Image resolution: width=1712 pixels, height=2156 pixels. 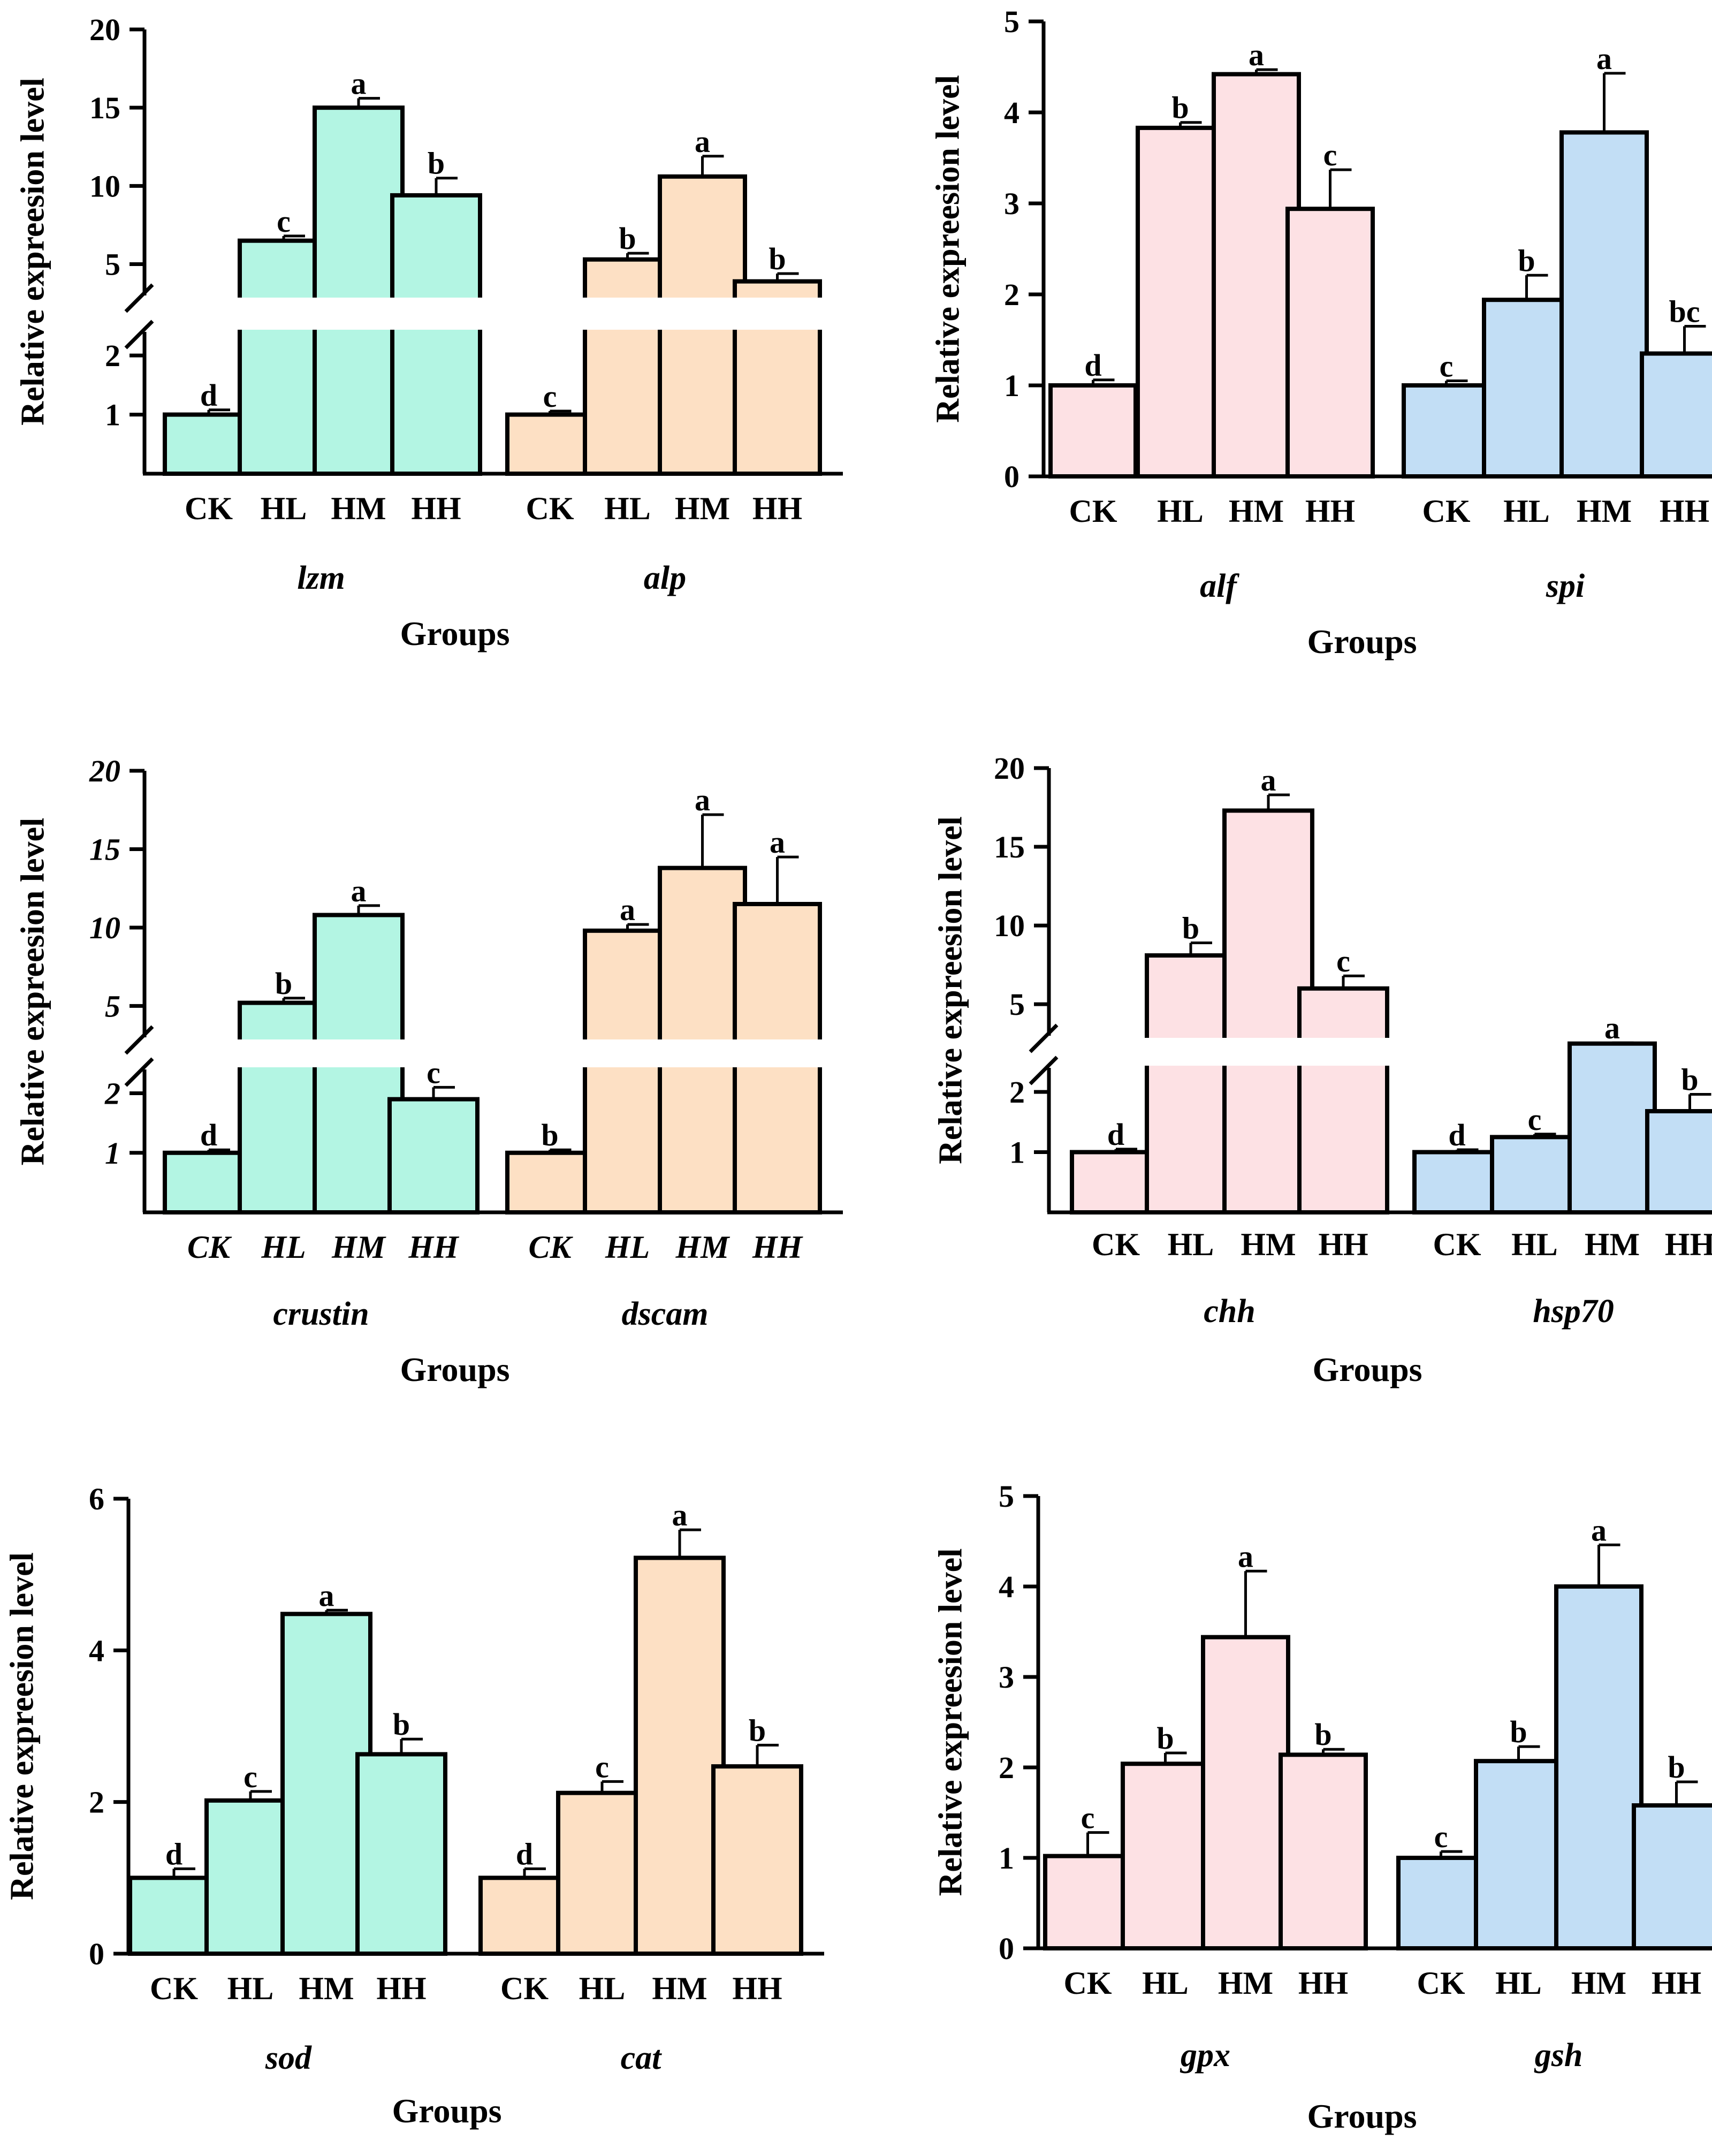 I want to click on bar-lzm-HM, so click(x=359, y=290).